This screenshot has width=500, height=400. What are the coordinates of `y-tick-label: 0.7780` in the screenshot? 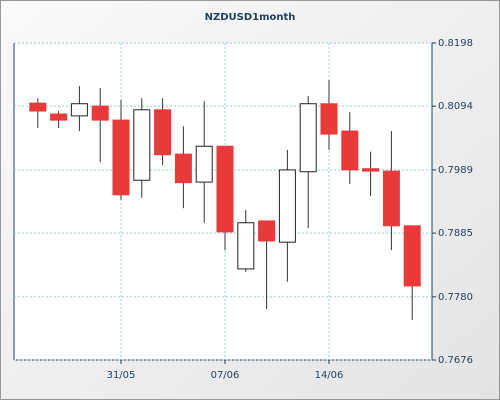 It's located at (455, 297).